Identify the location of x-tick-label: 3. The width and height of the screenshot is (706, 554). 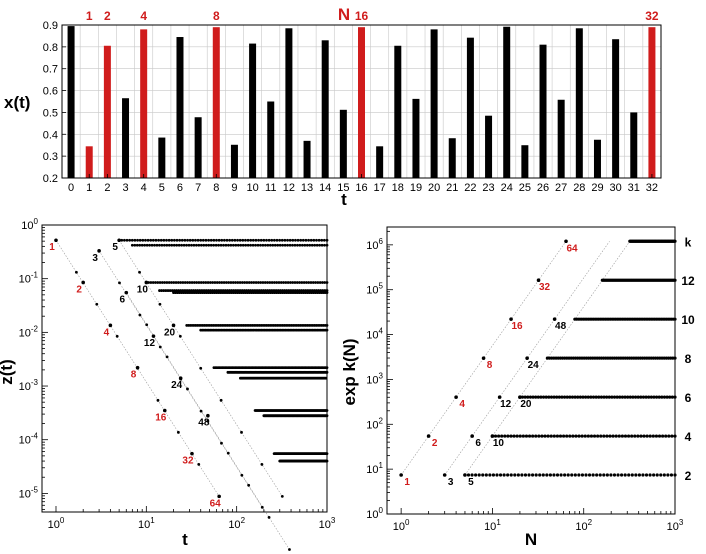
(125, 188).